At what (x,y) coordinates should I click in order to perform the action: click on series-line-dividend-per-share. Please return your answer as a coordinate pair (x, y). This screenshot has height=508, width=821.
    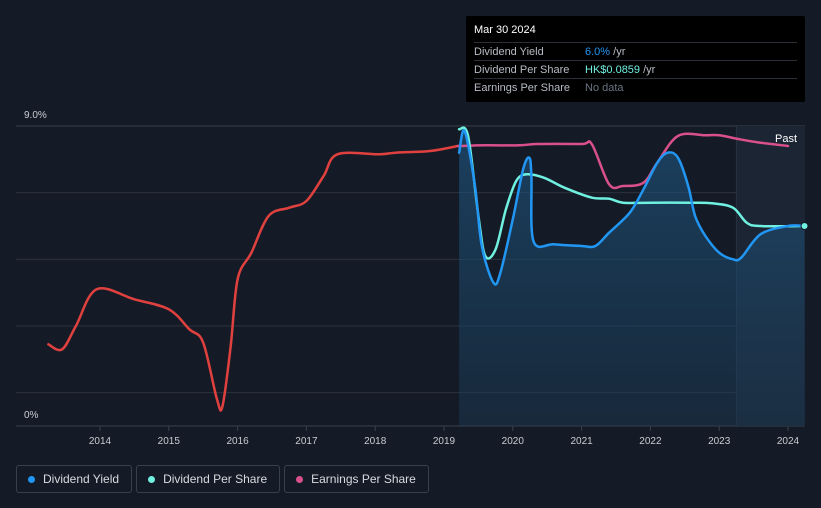
    Looking at the image, I should click on (631, 193).